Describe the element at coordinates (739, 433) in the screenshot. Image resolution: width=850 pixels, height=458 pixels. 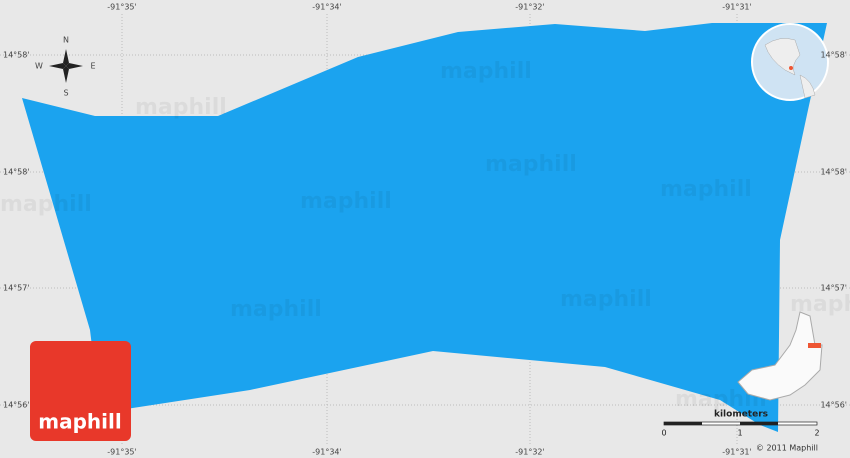
I see `scale-tick-label: 1` at that location.